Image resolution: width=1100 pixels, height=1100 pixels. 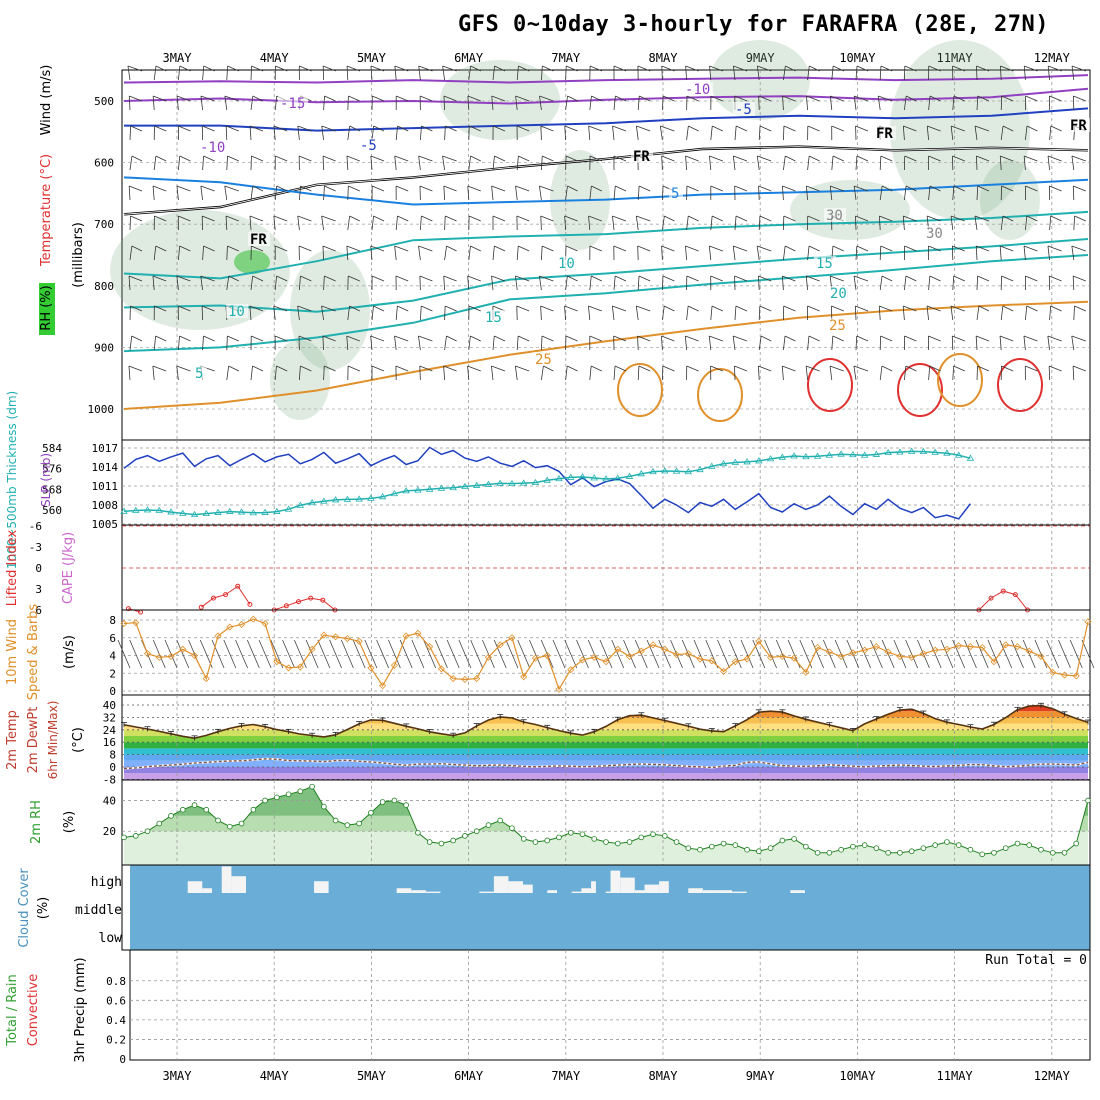 I want to click on rh-shading-blob, so click(x=300, y=380).